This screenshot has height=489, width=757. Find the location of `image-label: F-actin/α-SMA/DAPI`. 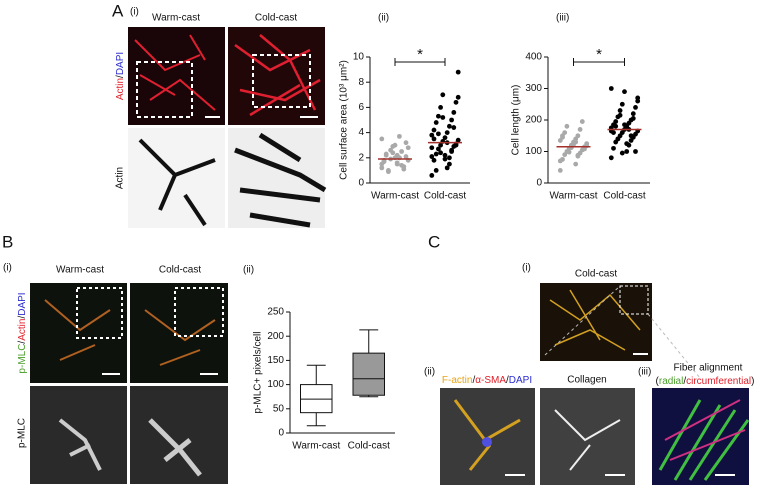

image-label: F-actin/α-SMA/DAPI is located at coordinates (487, 380).